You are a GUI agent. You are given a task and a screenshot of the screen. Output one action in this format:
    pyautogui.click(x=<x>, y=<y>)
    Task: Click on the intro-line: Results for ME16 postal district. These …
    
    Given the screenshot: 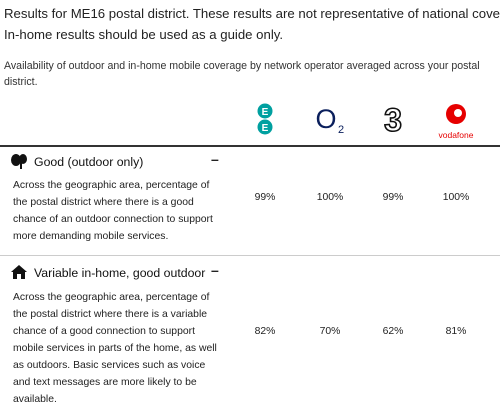 What is the action you would take?
    pyautogui.click(x=252, y=13)
    